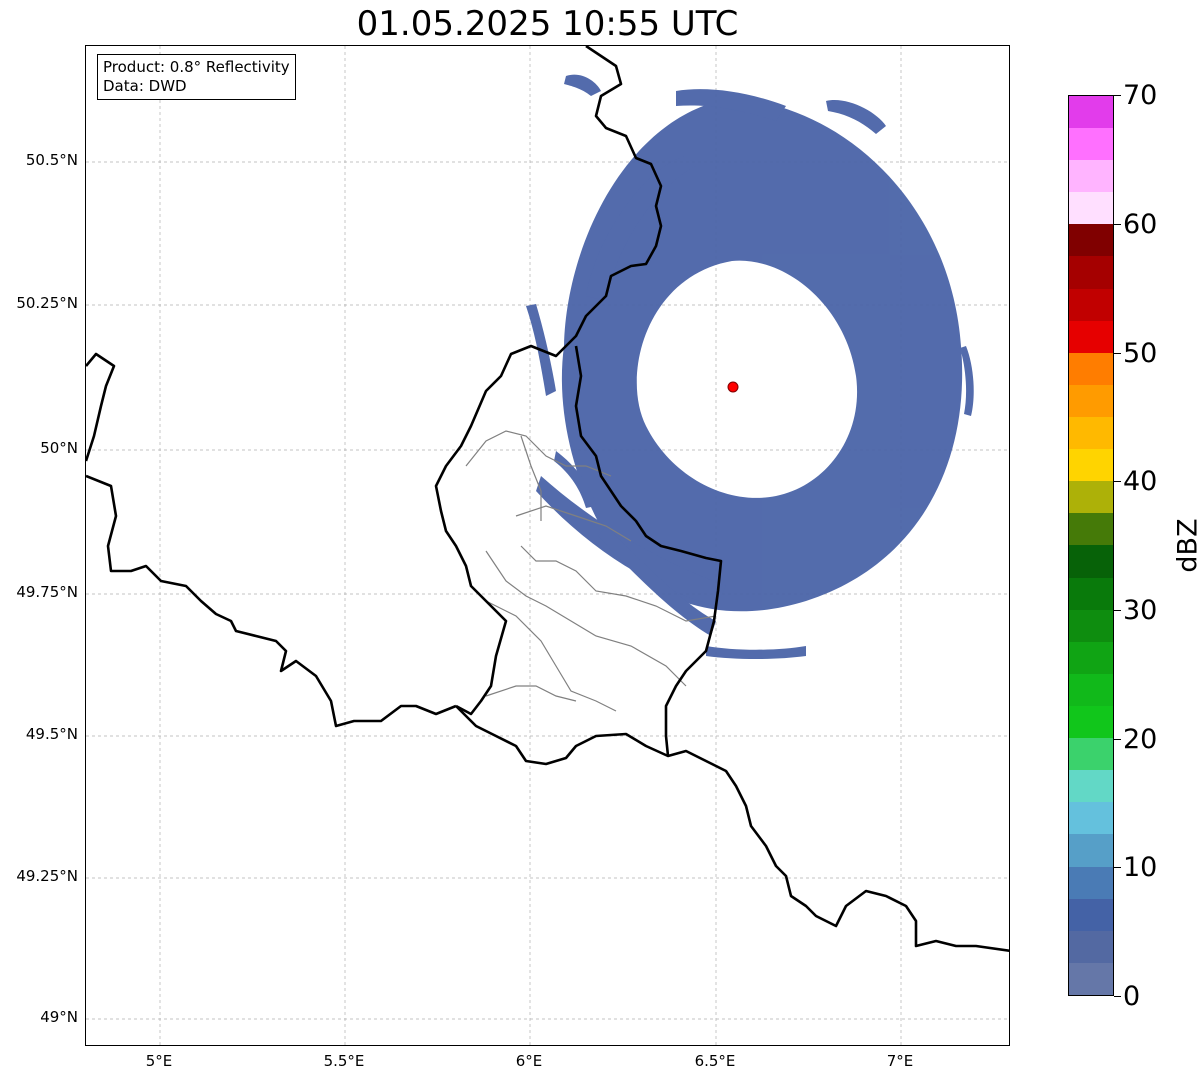 The width and height of the screenshot is (1202, 1081). I want to click on info-box: Product: 0.8° Reflectivity Data: DWD, so click(196, 77).